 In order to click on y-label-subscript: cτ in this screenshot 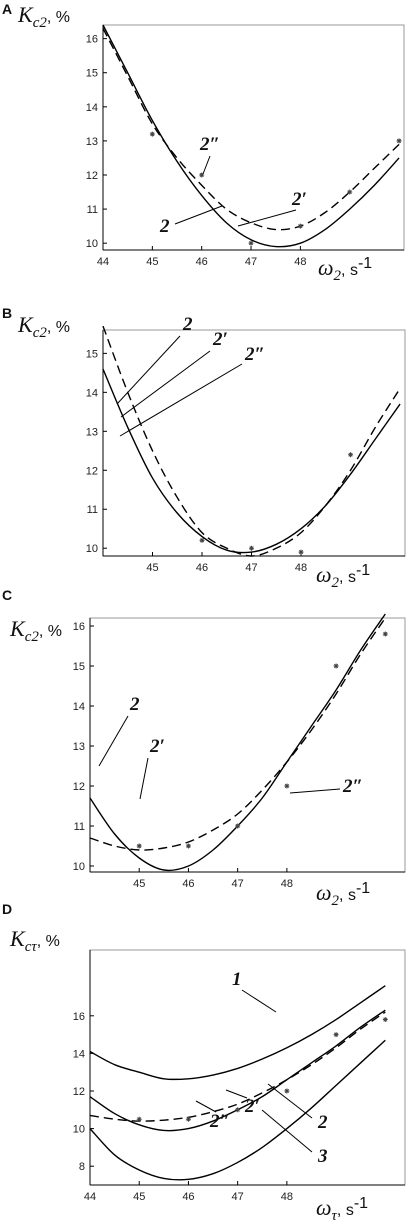, I will do `click(31, 947)`.